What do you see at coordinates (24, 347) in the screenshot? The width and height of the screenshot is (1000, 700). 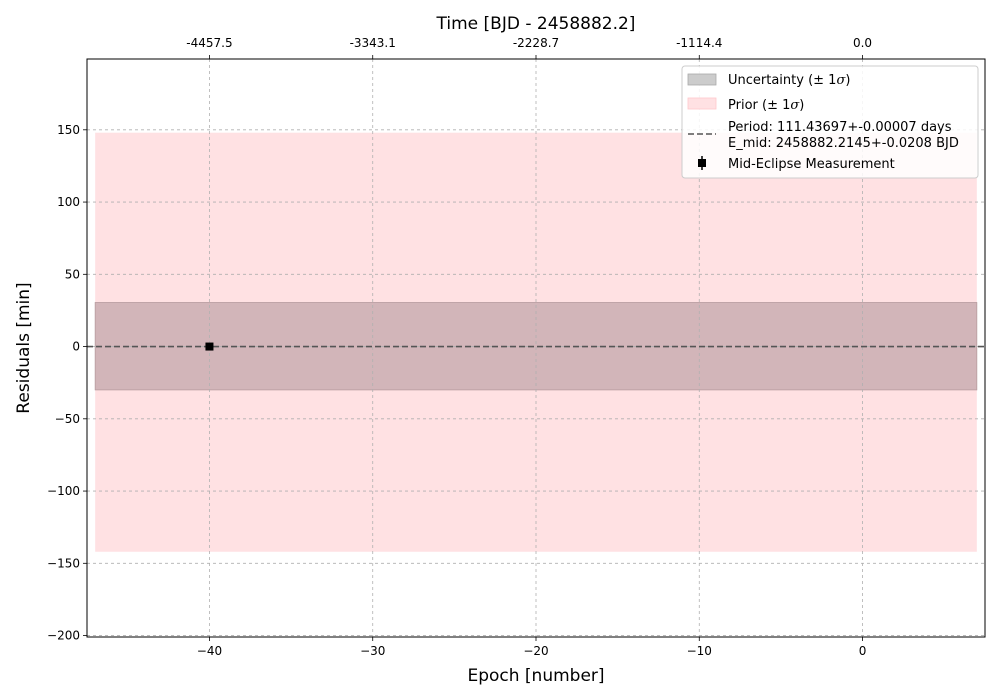 I see `y-axis-title: Residuals [min]` at bounding box center [24, 347].